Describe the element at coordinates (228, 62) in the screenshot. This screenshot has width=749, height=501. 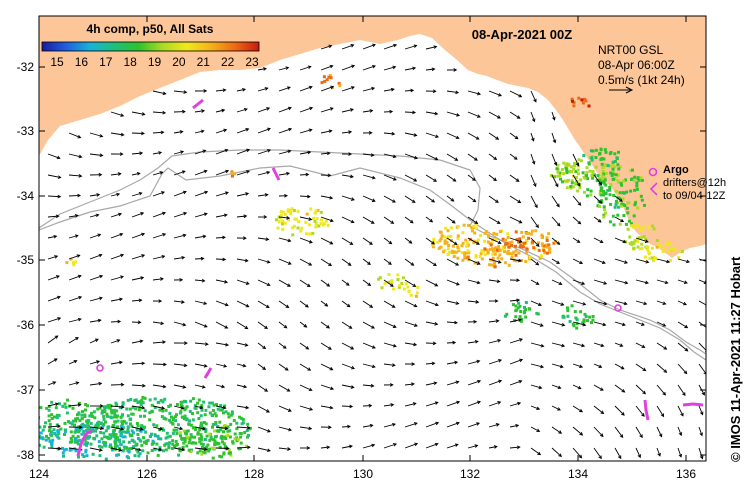
I see `colorbar-tick-label: 22` at that location.